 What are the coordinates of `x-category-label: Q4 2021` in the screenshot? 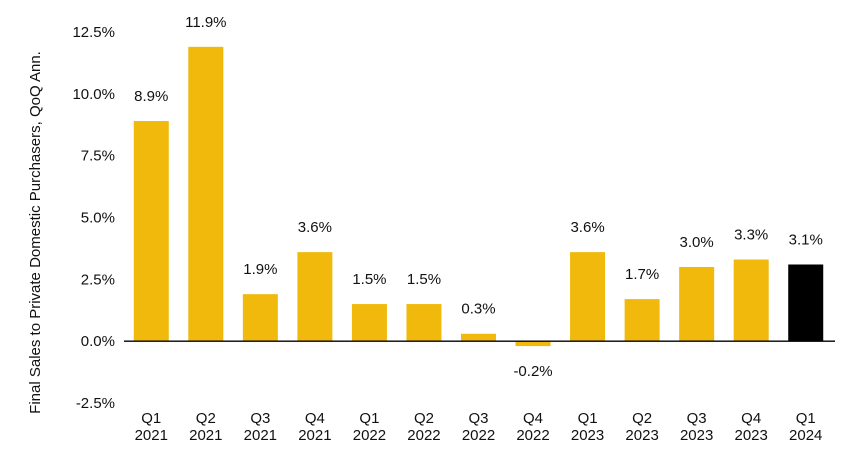 It's located at (314, 427).